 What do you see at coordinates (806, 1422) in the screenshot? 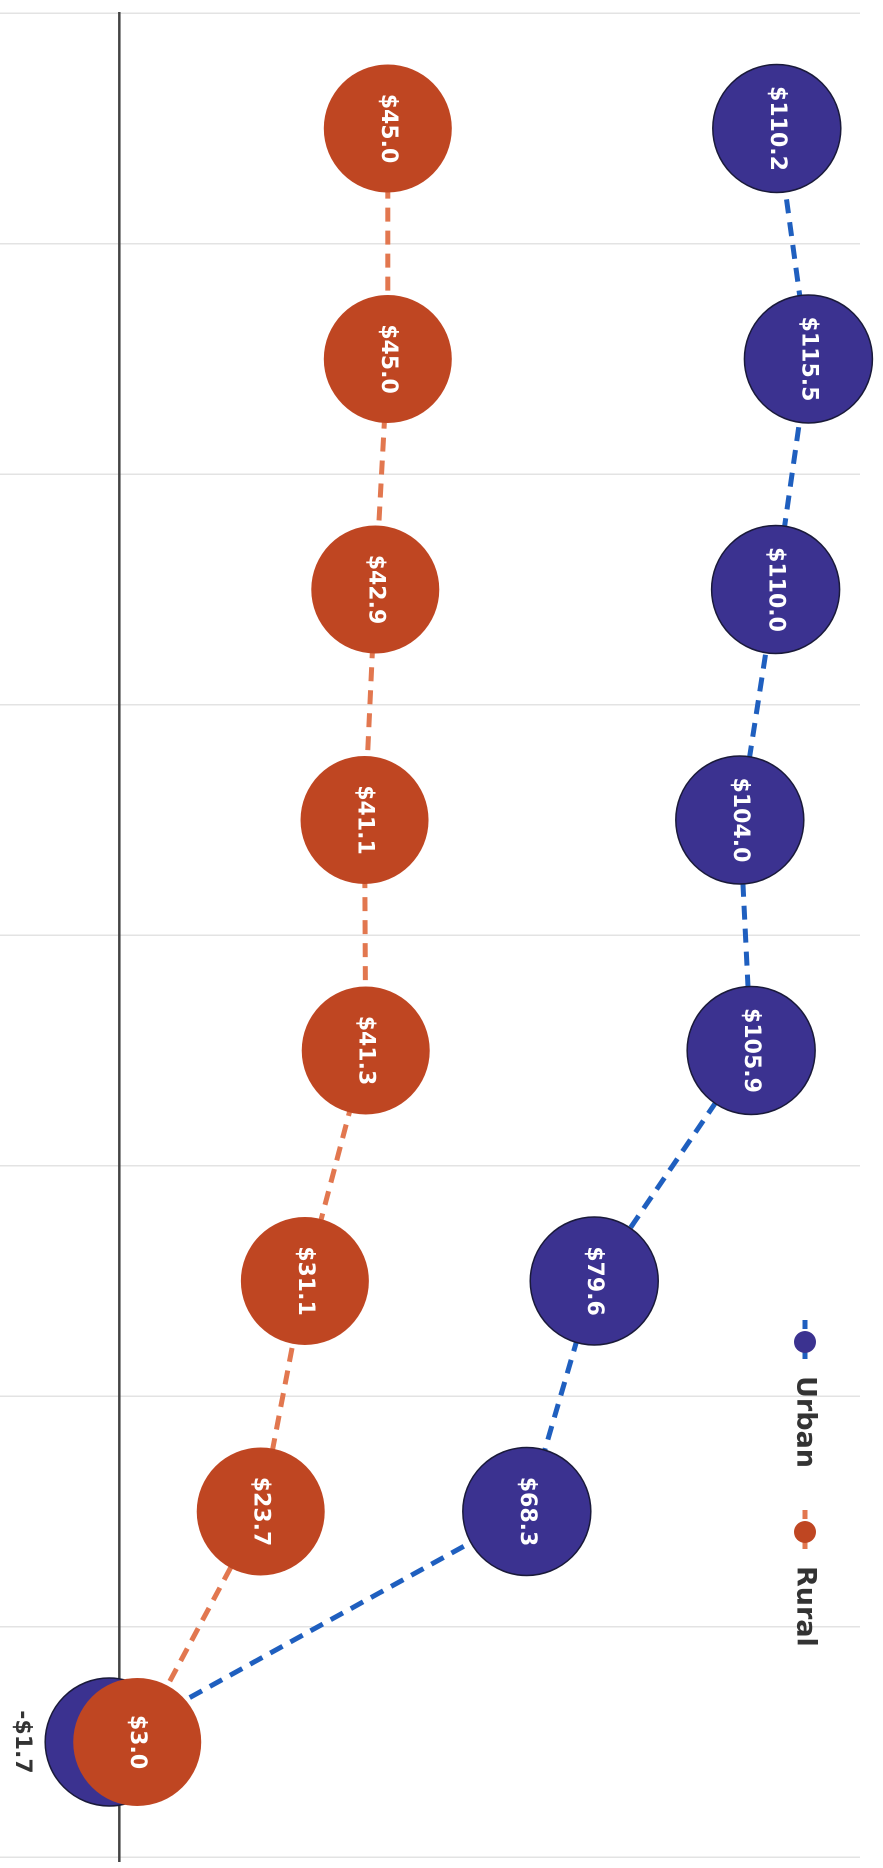
I see `legend-label: Urban` at bounding box center [806, 1422].